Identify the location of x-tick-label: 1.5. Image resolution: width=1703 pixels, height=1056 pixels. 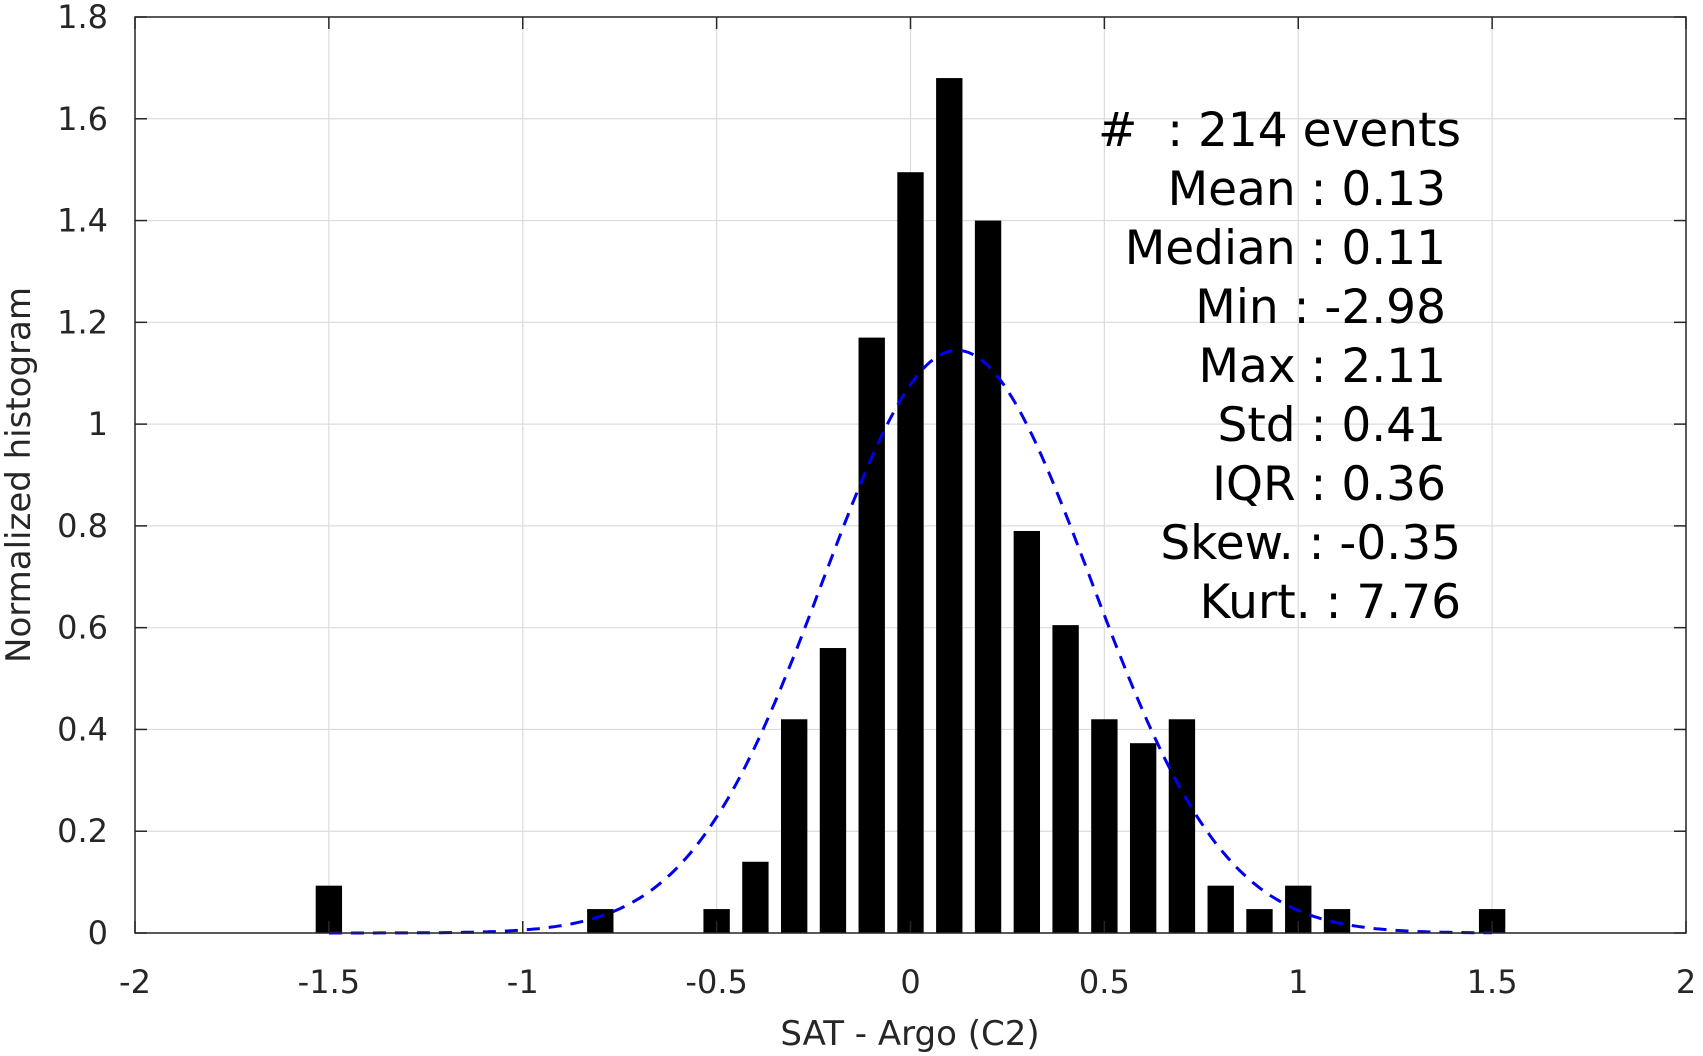
(1492, 982).